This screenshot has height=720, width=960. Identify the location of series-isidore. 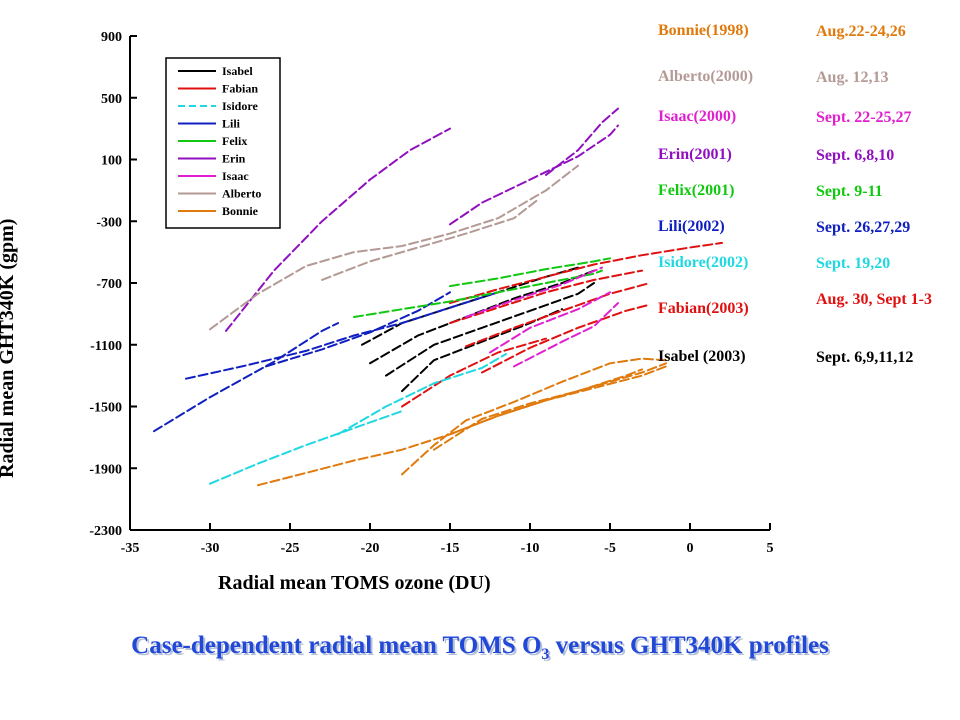
(358, 419).